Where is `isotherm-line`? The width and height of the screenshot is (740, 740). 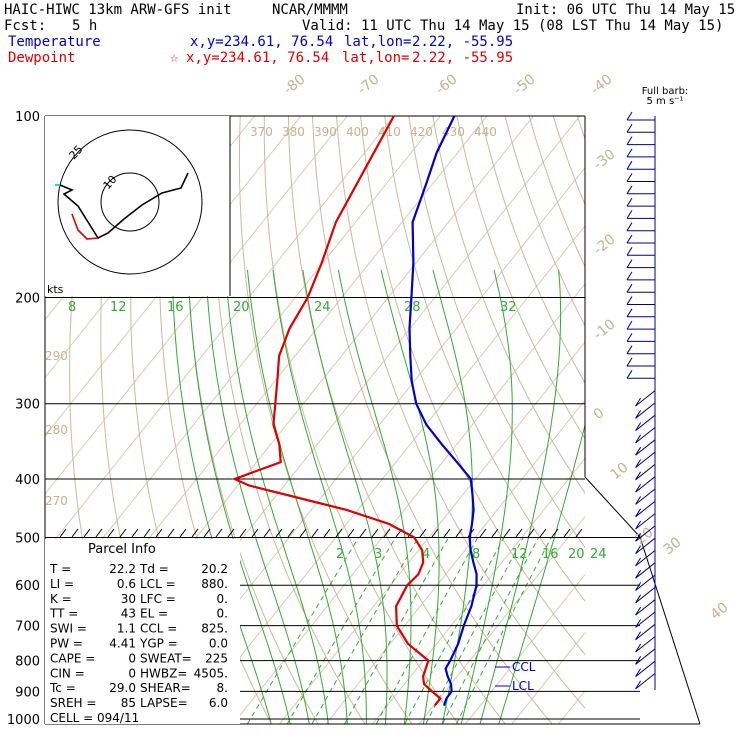
isotherm-line is located at coordinates (501, 619).